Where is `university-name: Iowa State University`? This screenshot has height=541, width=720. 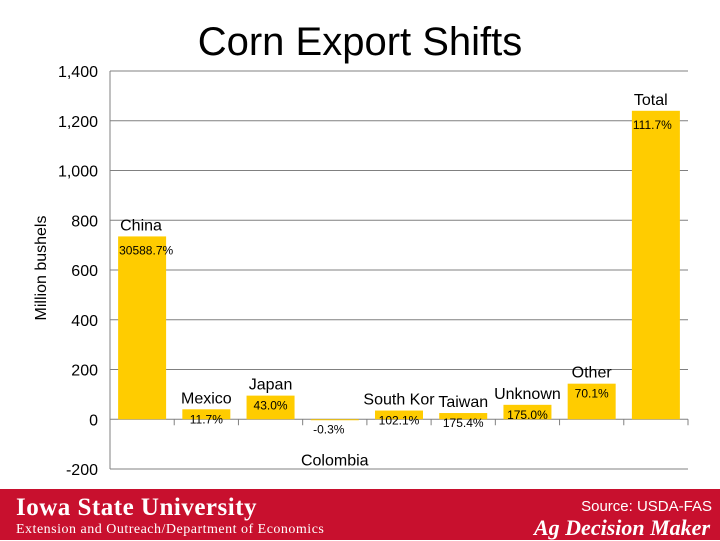
university-name: Iowa State University is located at coordinates (137, 507).